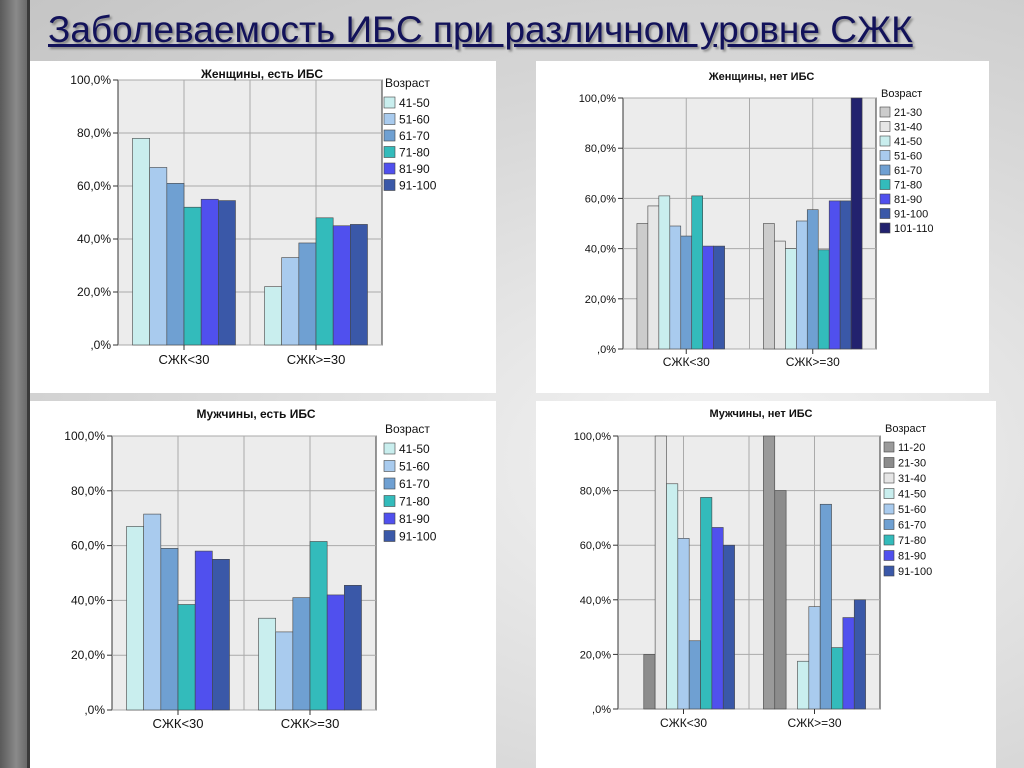 The width and height of the screenshot is (1024, 768). I want to click on chart-title: Мужчины, есть ИБС, so click(255, 414).